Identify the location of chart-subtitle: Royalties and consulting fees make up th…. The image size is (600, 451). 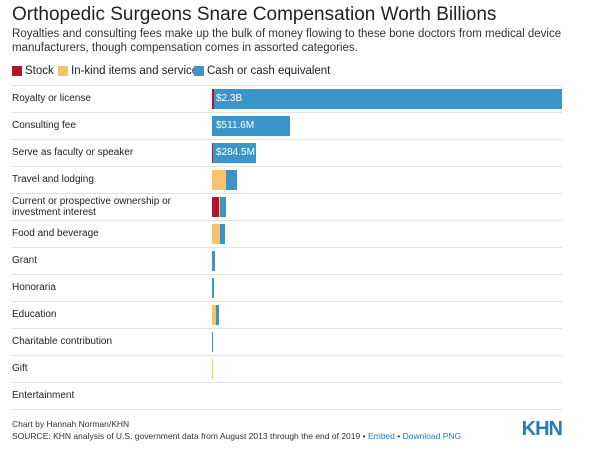
(287, 41).